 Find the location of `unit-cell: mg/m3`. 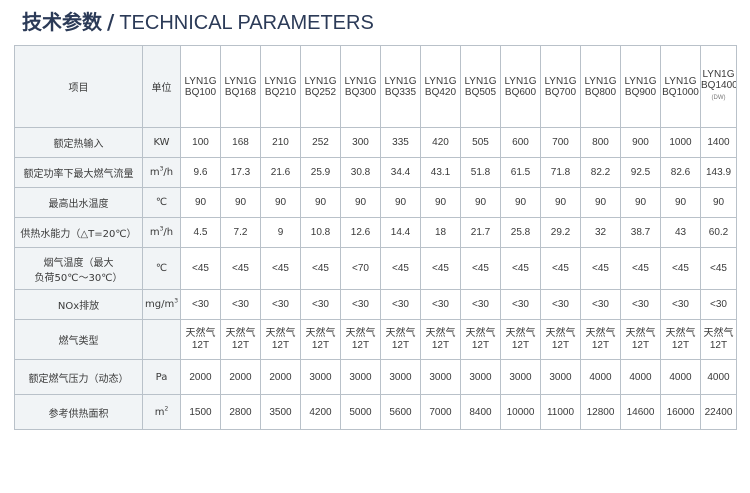

unit-cell: mg/m3 is located at coordinates (161, 304).